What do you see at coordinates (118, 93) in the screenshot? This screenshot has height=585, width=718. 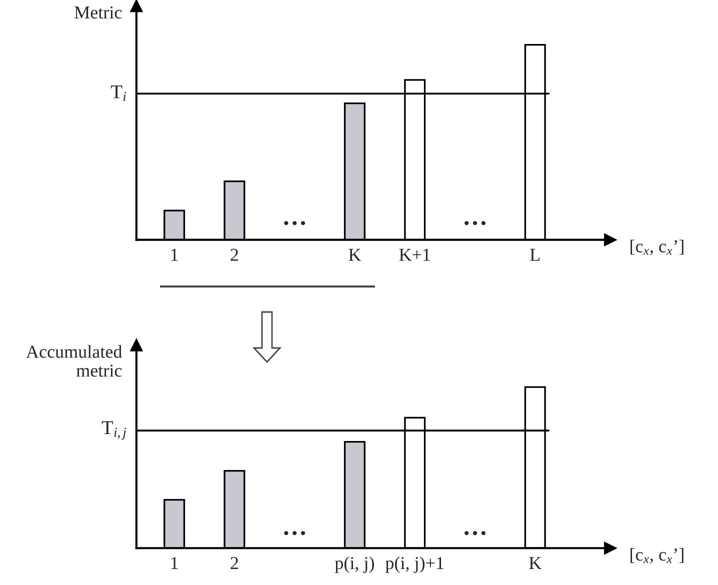 I see `ref-line-label: T$_{i}$` at bounding box center [118, 93].